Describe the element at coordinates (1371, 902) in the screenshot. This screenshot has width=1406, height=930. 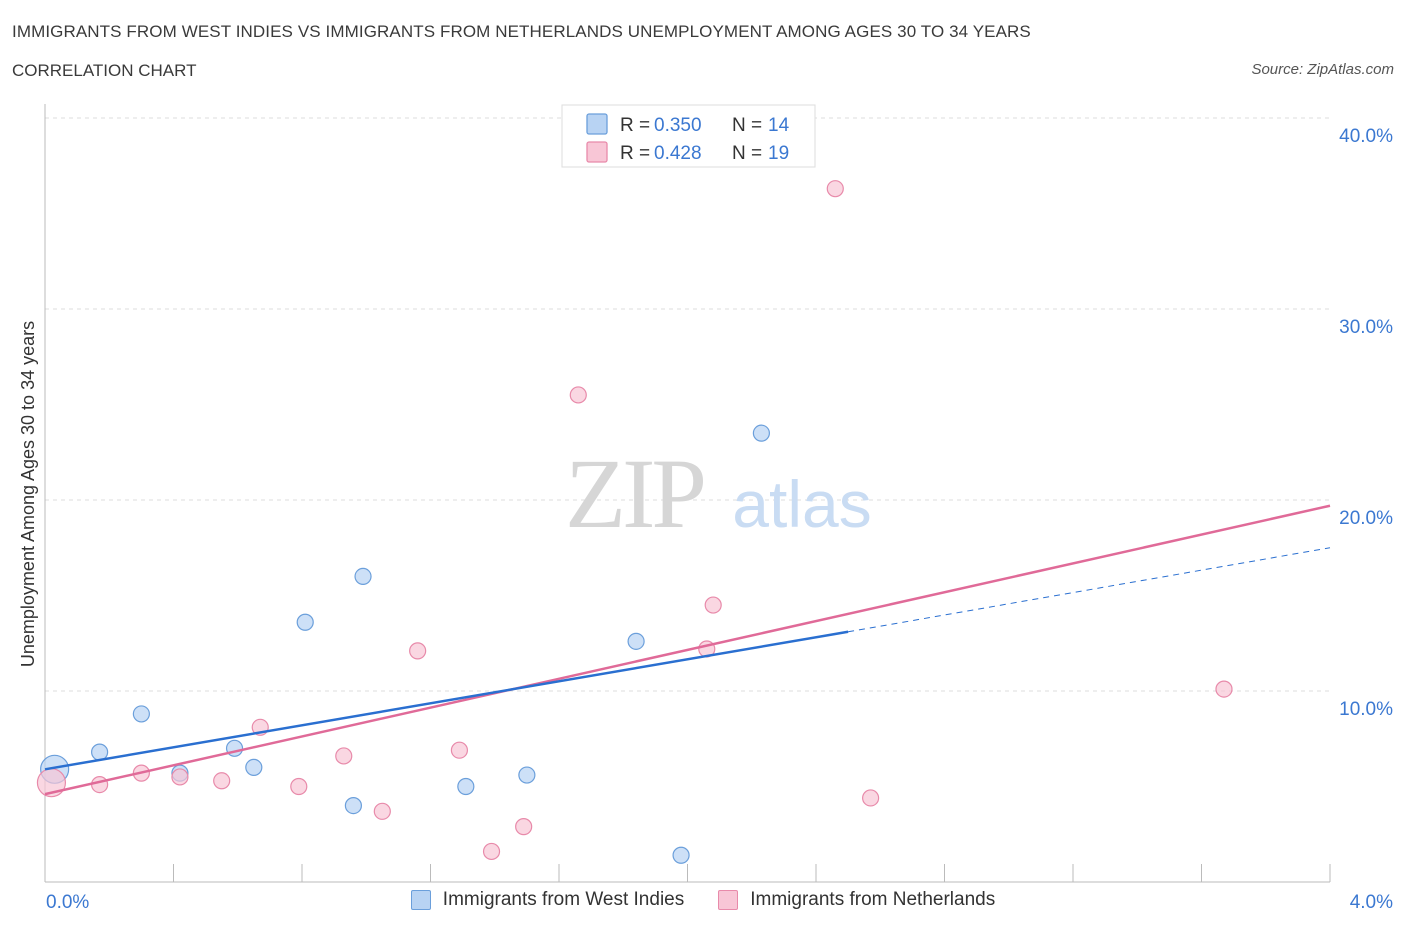
I see `x-tick-label: 4.0%` at that location.